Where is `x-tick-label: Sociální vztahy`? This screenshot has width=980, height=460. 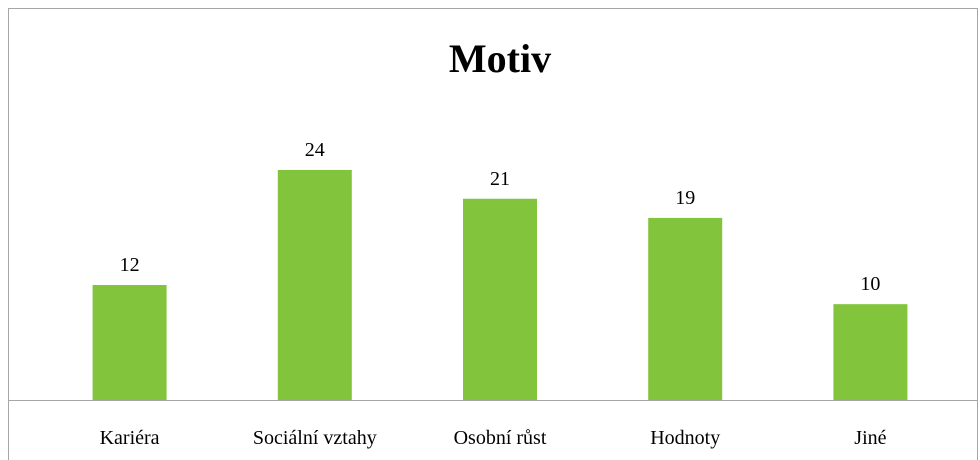
x-tick-label: Sociální vztahy is located at coordinates (315, 438).